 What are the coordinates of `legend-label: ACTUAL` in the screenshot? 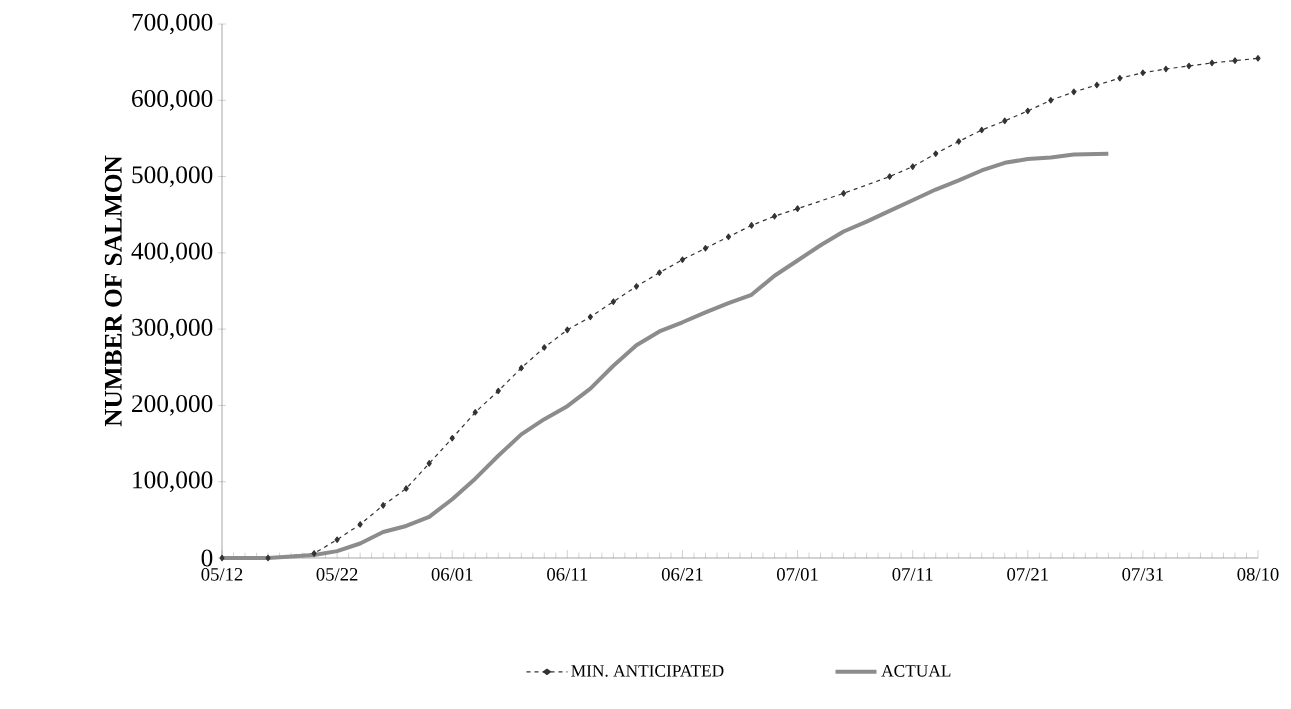 It's located at (916, 671).